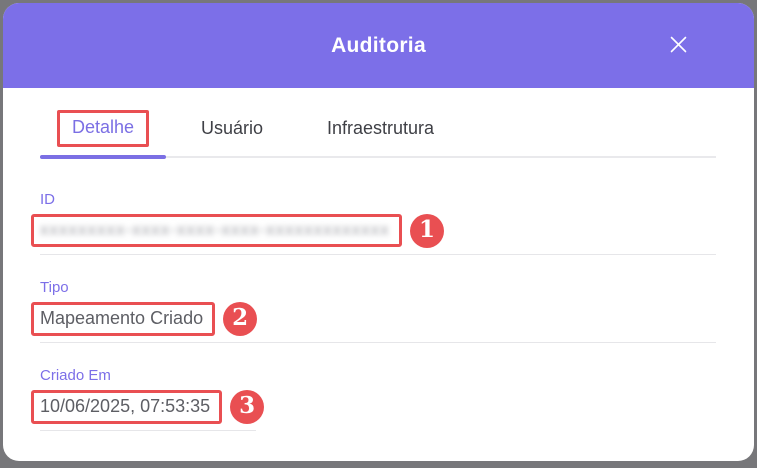 The image size is (757, 468). Describe the element at coordinates (75, 375) in the screenshot. I see `field-criado-em-label: Criado Em` at that location.